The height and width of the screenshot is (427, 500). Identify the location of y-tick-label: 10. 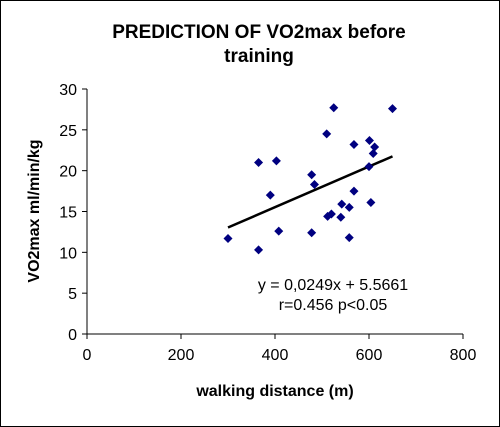
(68, 253).